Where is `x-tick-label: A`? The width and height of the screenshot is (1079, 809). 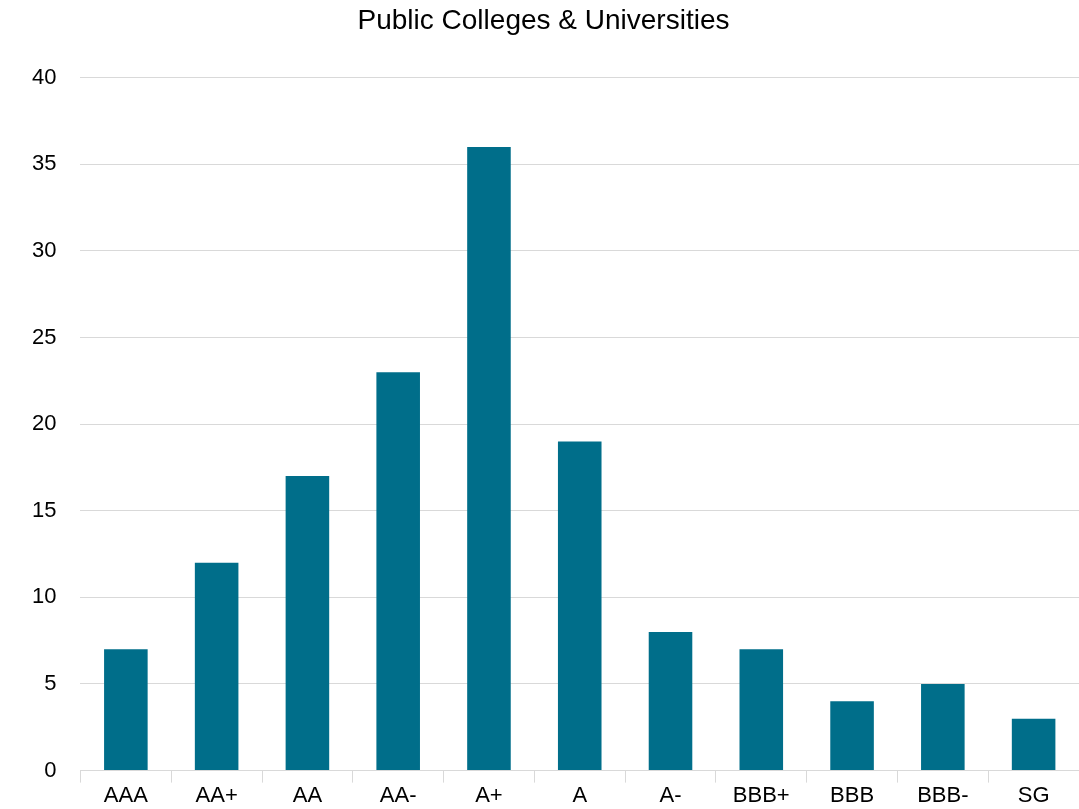
x-tick-label: A is located at coordinates (580, 794).